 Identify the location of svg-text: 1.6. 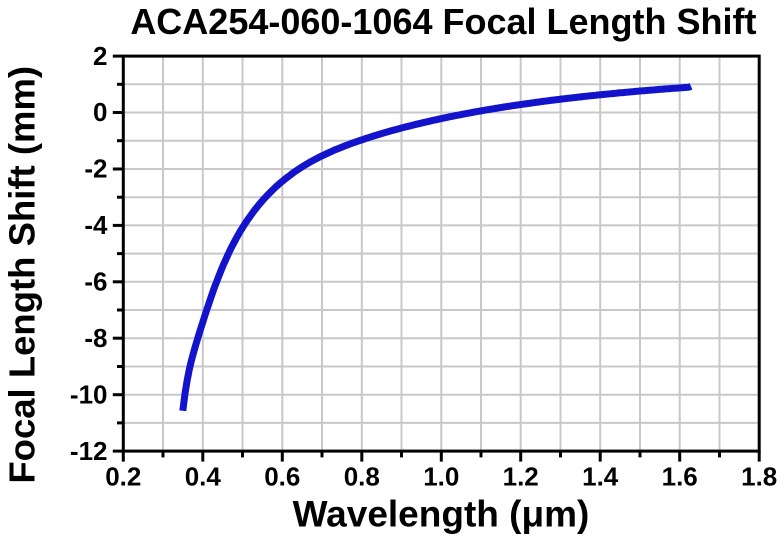
(680, 477).